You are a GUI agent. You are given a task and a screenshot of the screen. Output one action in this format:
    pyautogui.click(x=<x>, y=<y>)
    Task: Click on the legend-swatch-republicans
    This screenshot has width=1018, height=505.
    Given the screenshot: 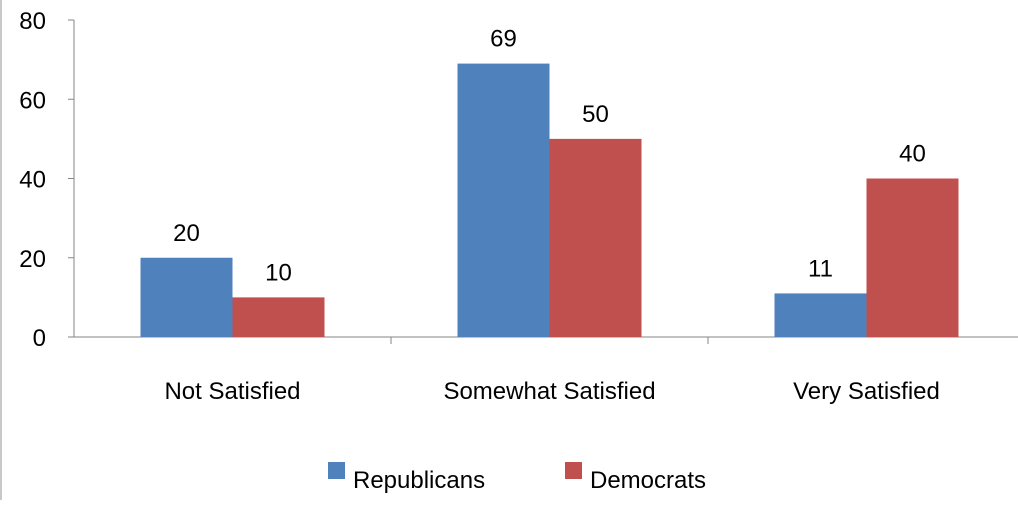 What is the action you would take?
    pyautogui.click(x=336, y=470)
    